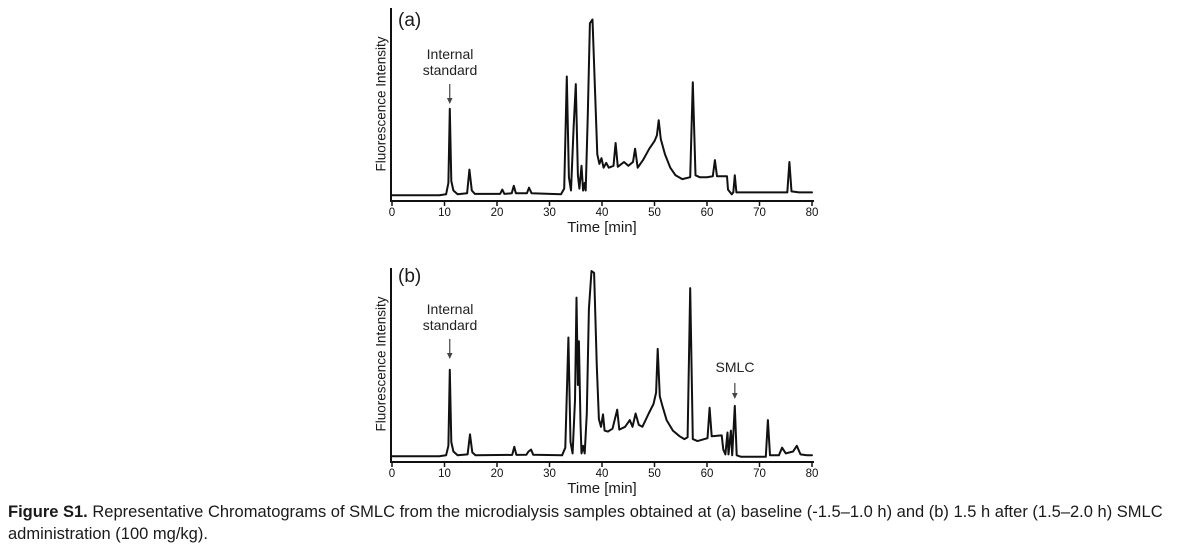 The width and height of the screenshot is (1203, 554). What do you see at coordinates (450, 317) in the screenshot?
I see `panel-b-internal-standard-annotation: Internal standard` at bounding box center [450, 317].